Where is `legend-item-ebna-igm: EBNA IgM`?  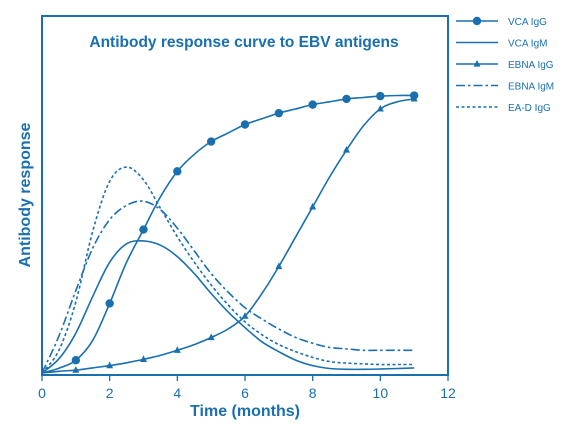 legend-item-ebna-igm: EBNA IgM is located at coordinates (505, 87).